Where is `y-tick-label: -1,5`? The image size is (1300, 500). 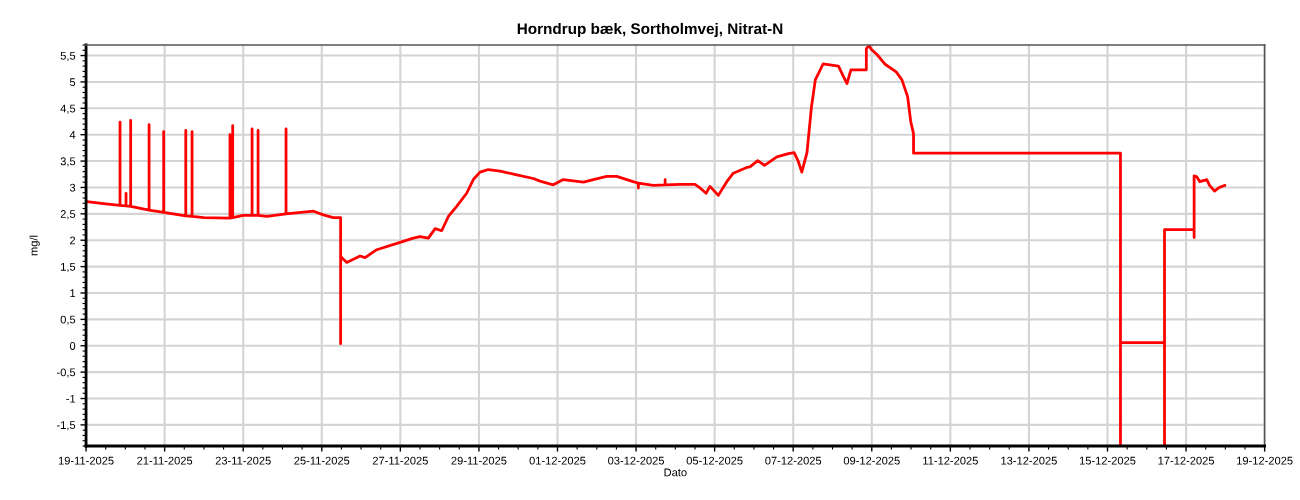 y-tick-label: -1,5 is located at coordinates (66, 426).